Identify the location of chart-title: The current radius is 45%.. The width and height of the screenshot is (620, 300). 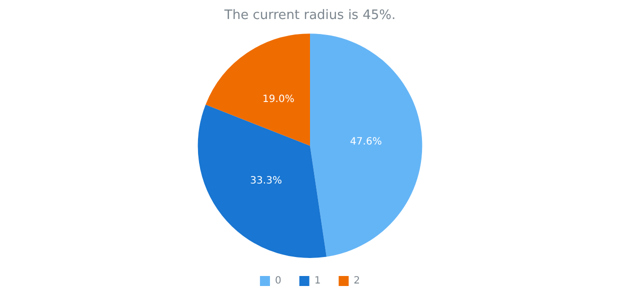
(309, 16).